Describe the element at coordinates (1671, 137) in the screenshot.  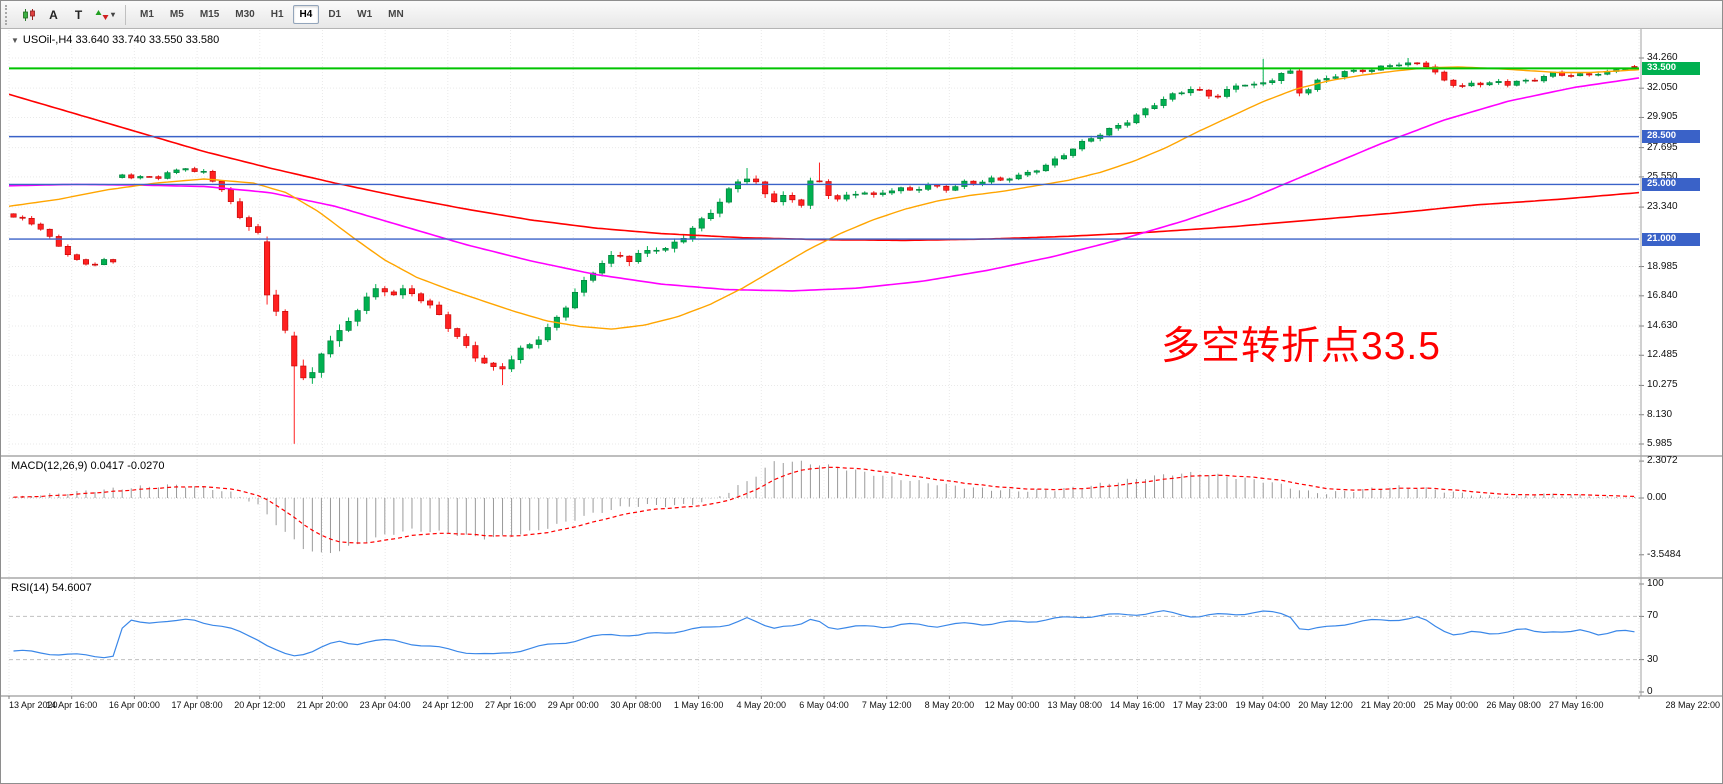
I see `price-line-tag: 28.500` at that location.